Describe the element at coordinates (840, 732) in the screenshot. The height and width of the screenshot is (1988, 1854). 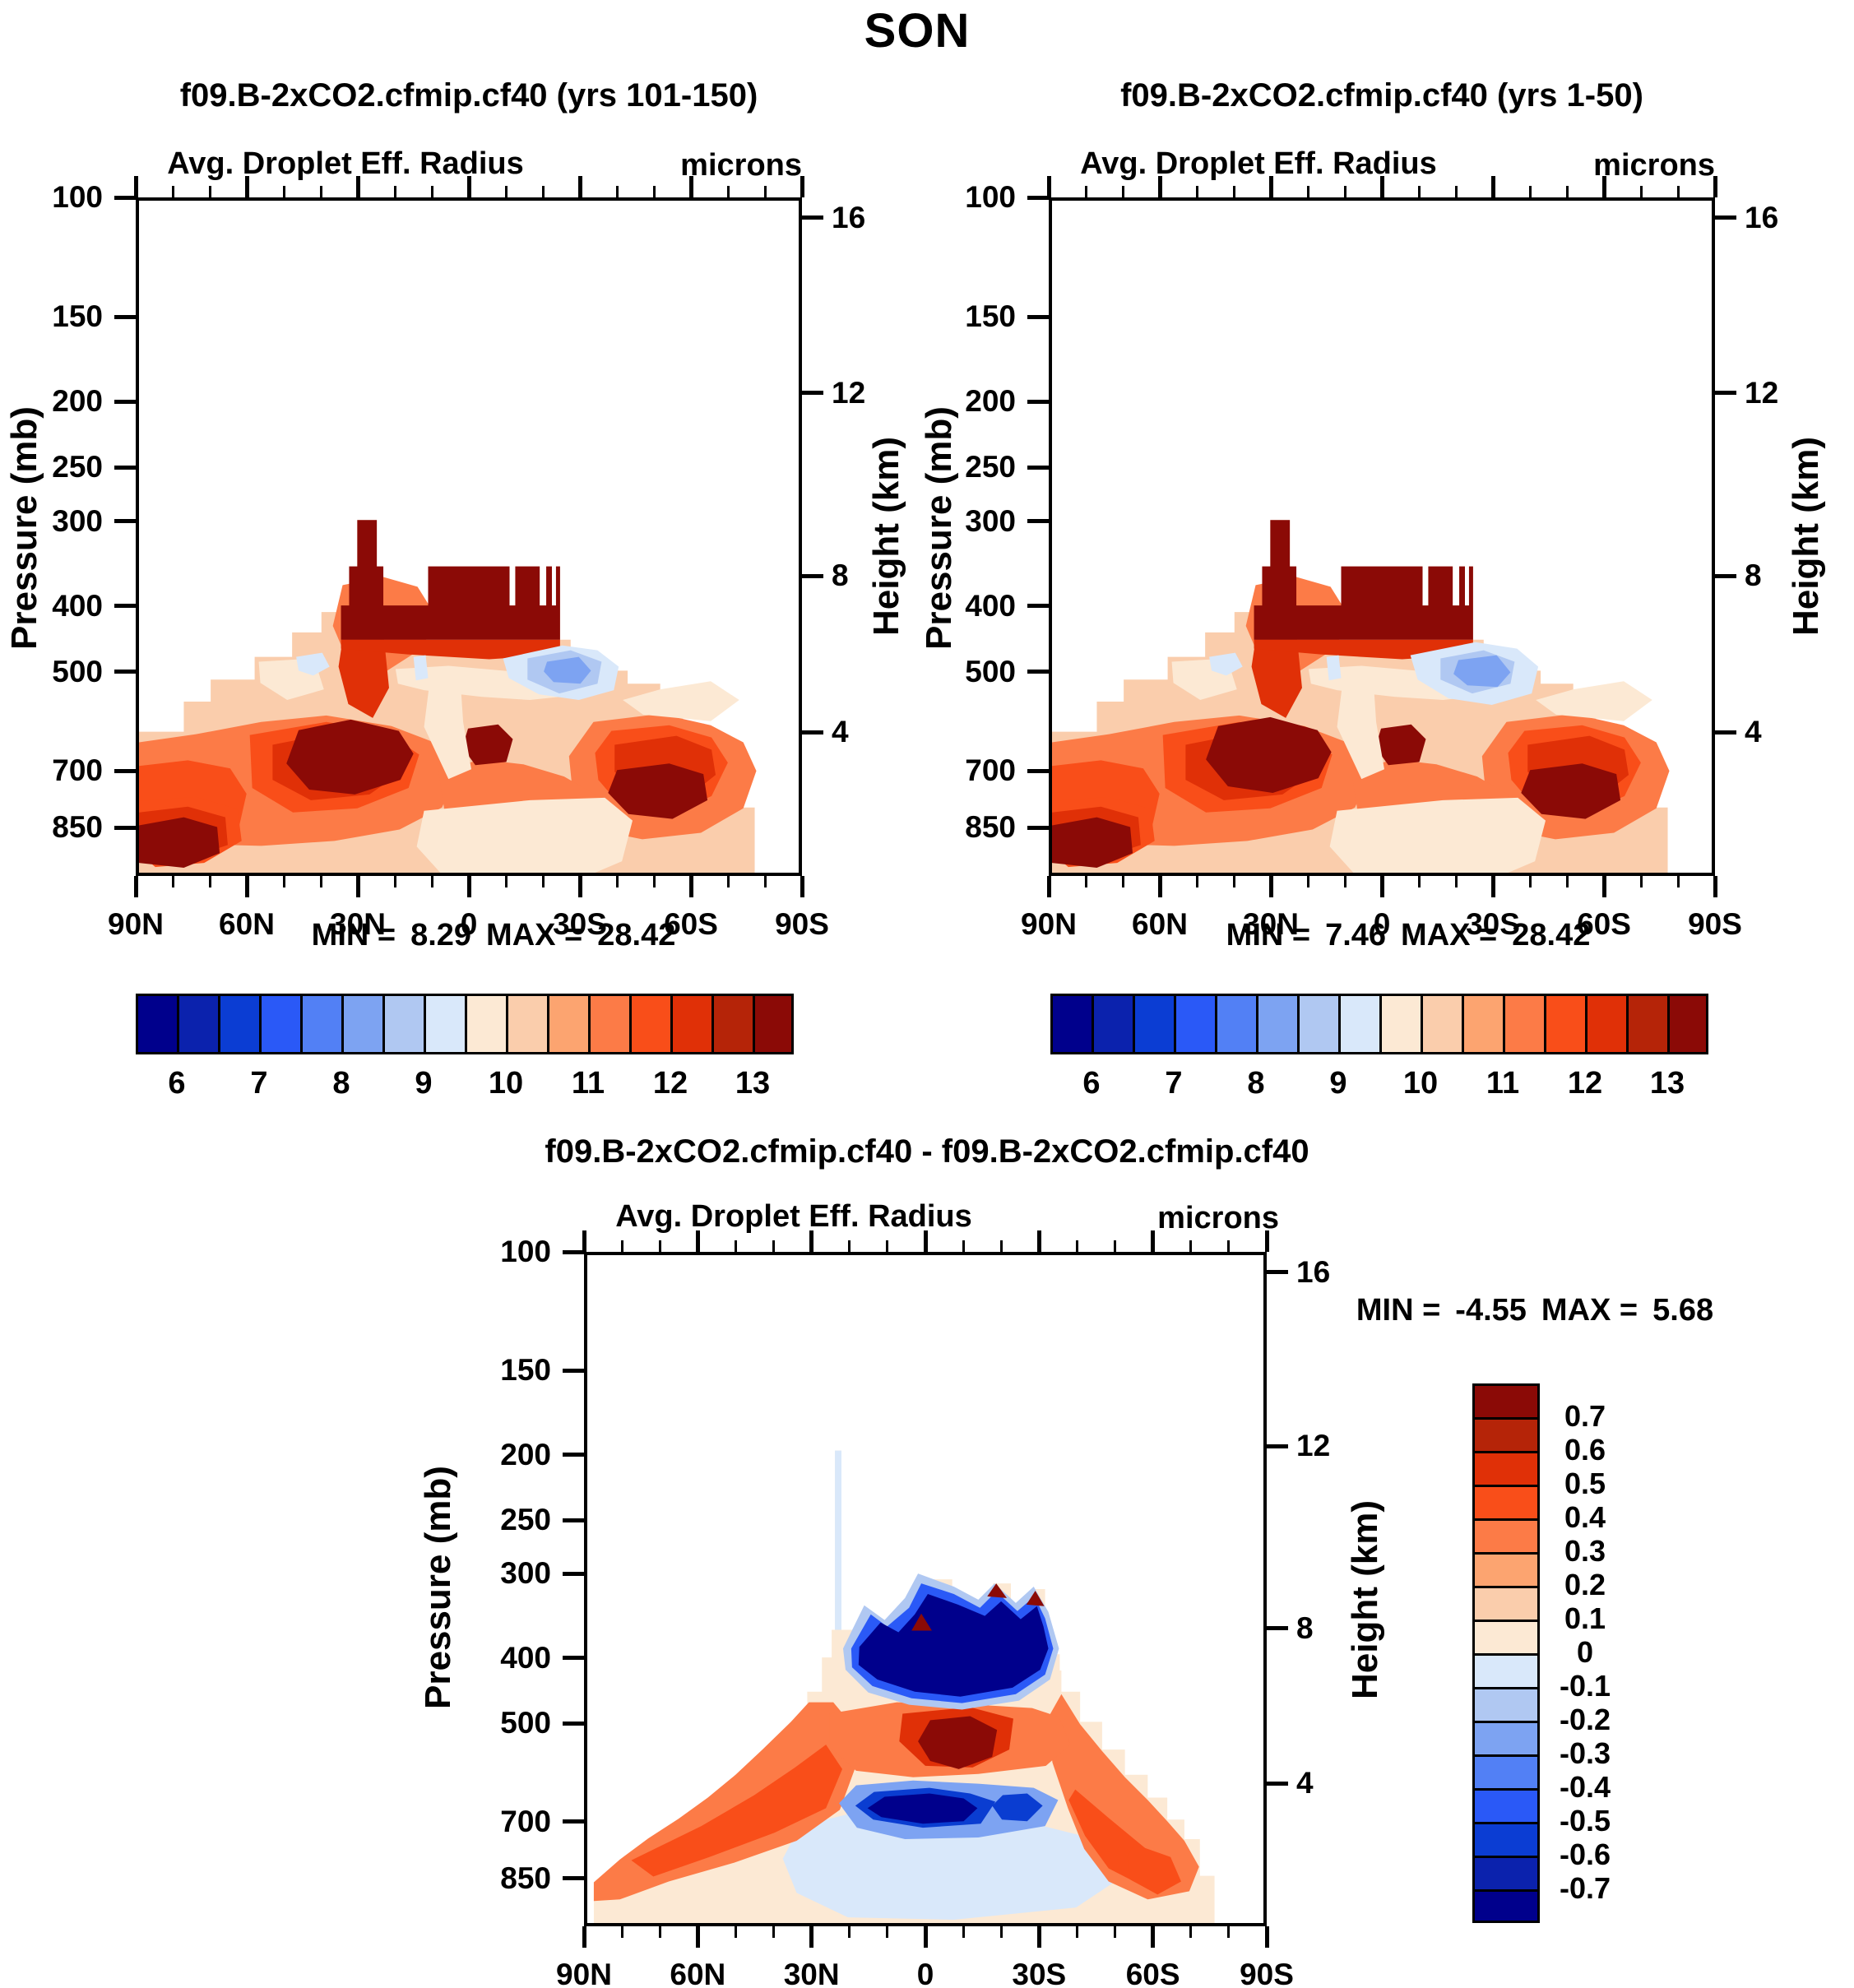
I see `panel1-height-label: 4` at that location.